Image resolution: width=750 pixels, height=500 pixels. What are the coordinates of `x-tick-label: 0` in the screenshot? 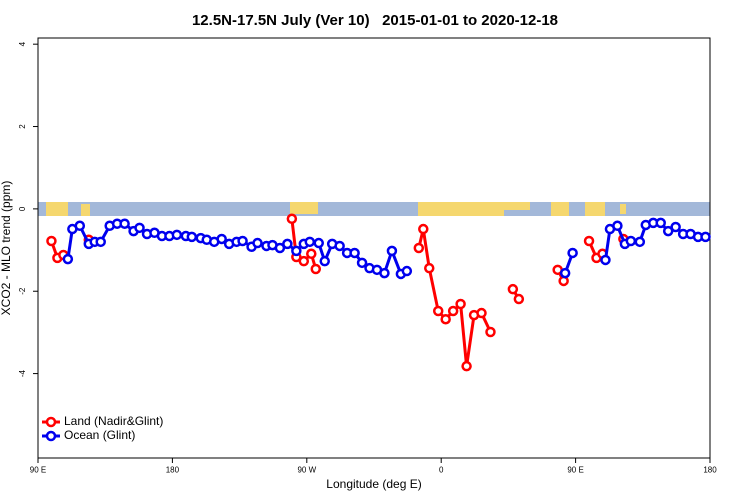 It's located at (441, 470).